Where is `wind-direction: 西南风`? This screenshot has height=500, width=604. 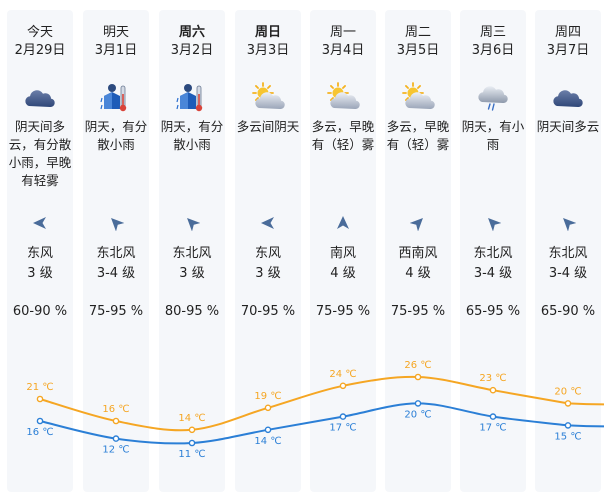 wind-direction: 西南风 is located at coordinates (418, 253).